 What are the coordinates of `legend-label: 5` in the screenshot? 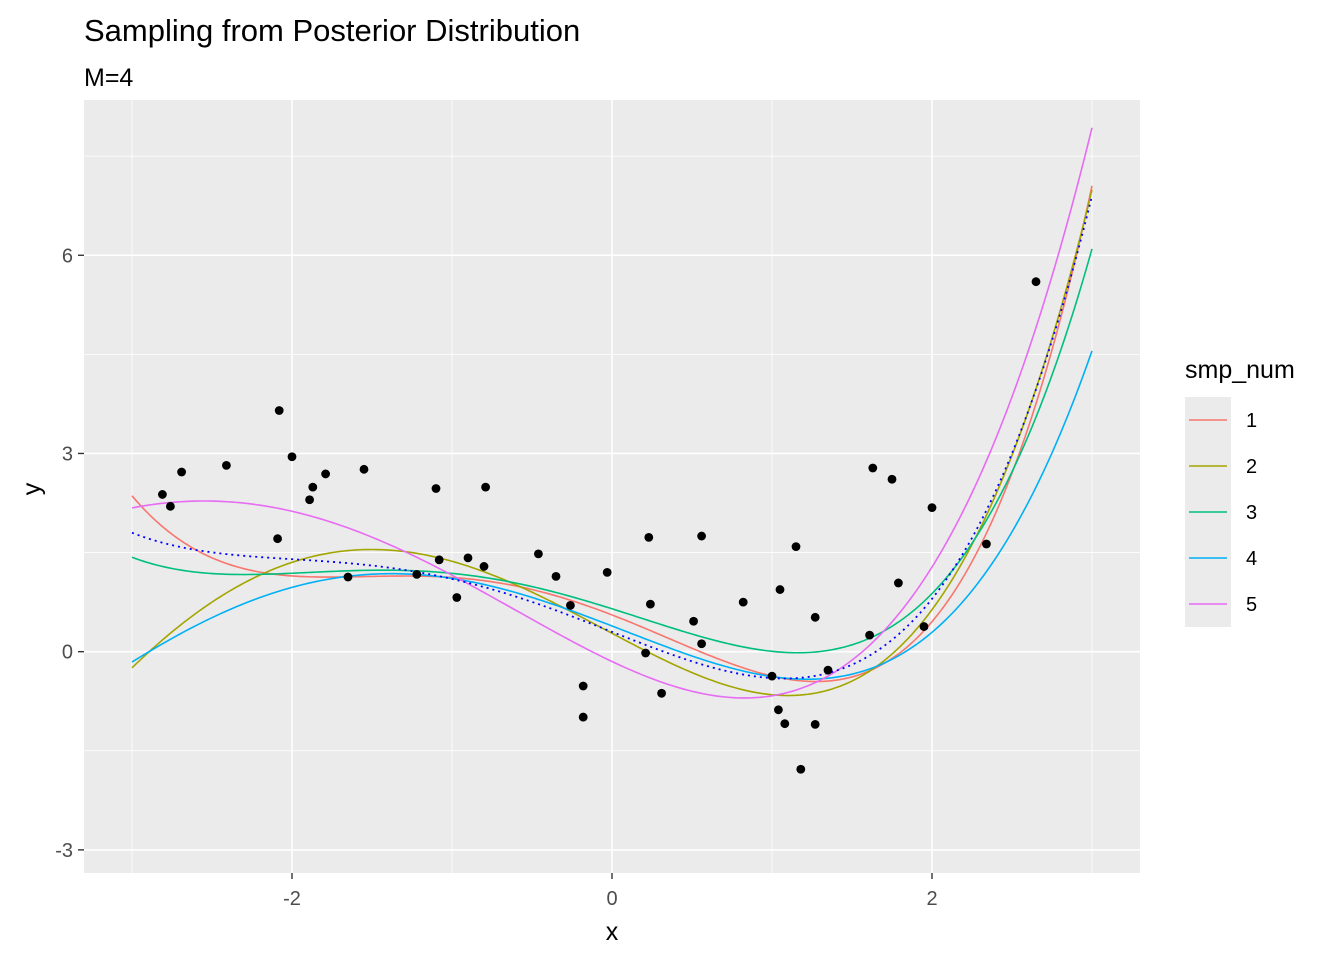 It's located at (1251, 605).